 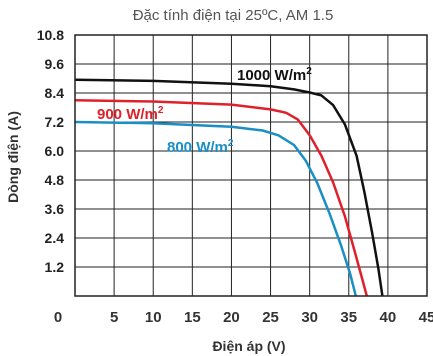 I want to click on x-tick-label: 0, so click(x=58, y=317).